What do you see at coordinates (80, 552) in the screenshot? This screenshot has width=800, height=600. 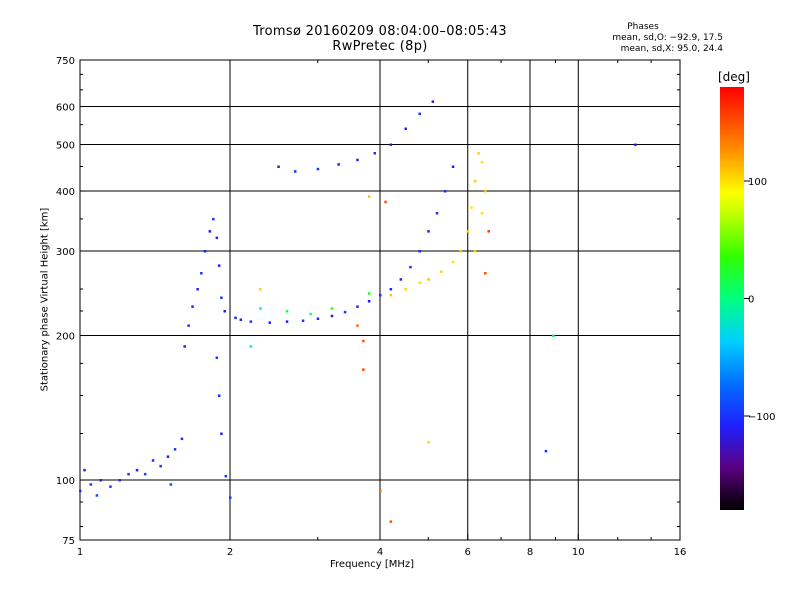 I see `x-tick-label: 1` at bounding box center [80, 552].